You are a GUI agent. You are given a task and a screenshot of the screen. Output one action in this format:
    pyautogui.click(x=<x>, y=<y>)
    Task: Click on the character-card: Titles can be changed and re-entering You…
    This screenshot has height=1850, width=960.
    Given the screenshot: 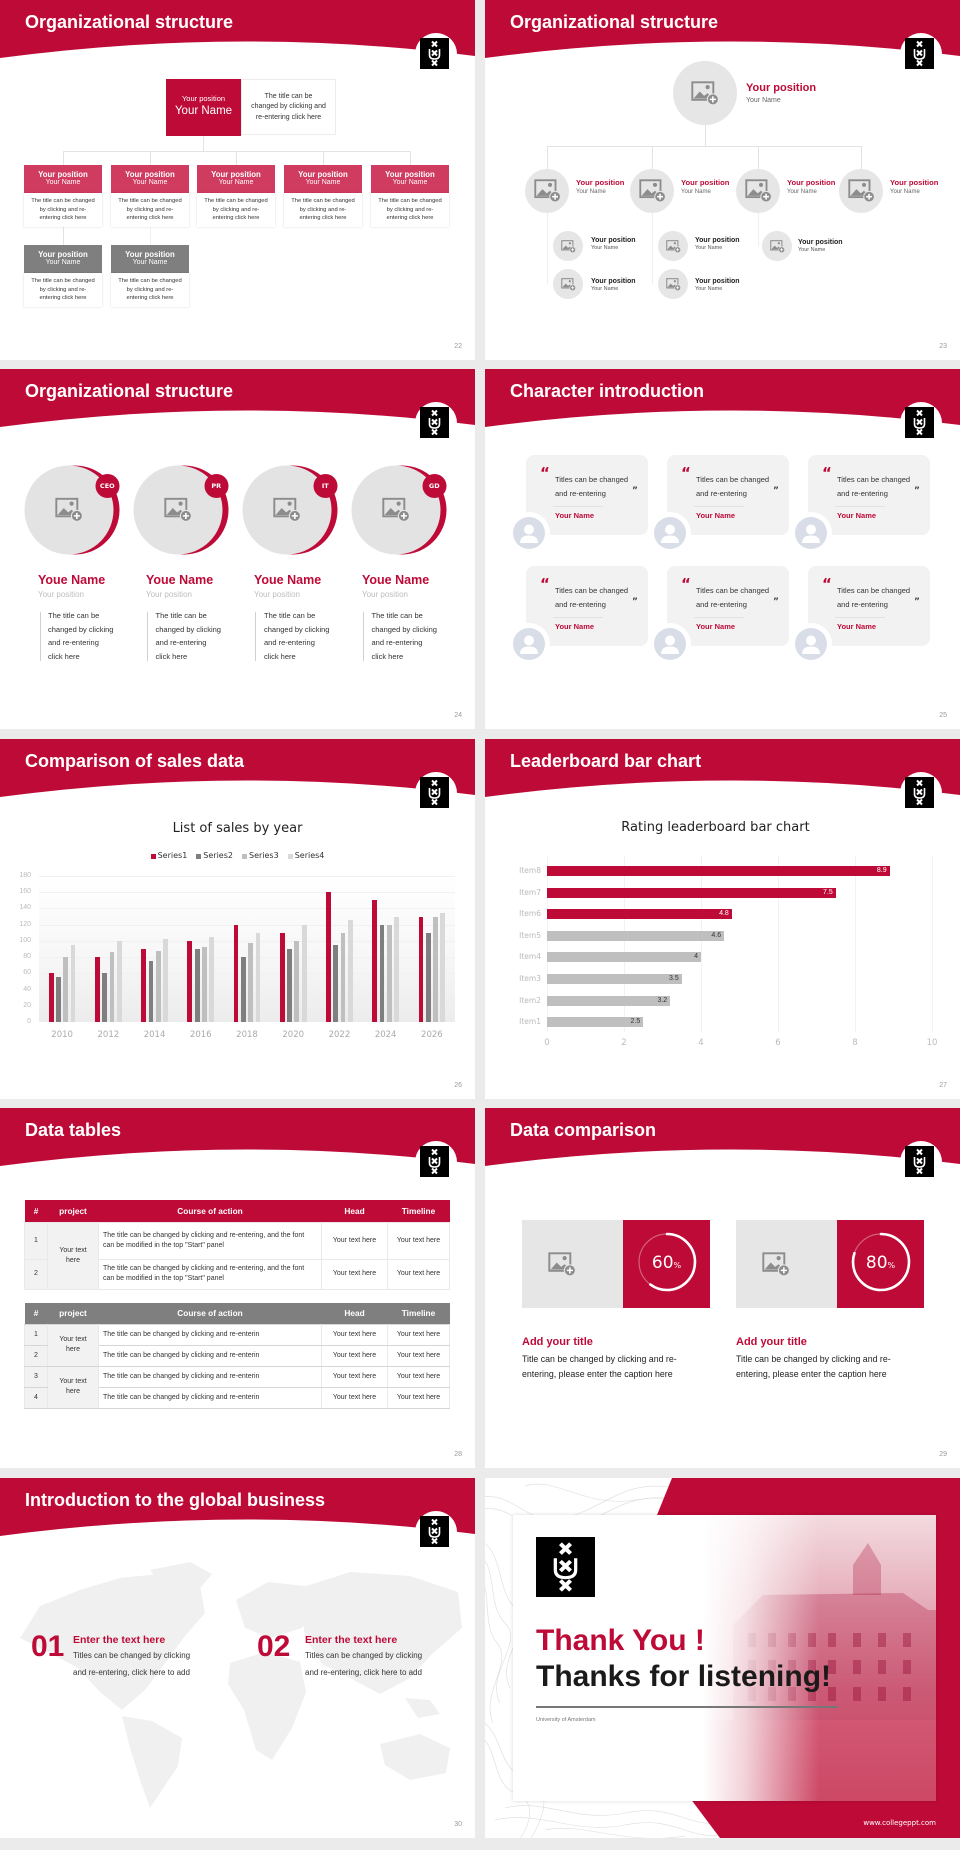 What is the action you would take?
    pyautogui.click(x=869, y=495)
    